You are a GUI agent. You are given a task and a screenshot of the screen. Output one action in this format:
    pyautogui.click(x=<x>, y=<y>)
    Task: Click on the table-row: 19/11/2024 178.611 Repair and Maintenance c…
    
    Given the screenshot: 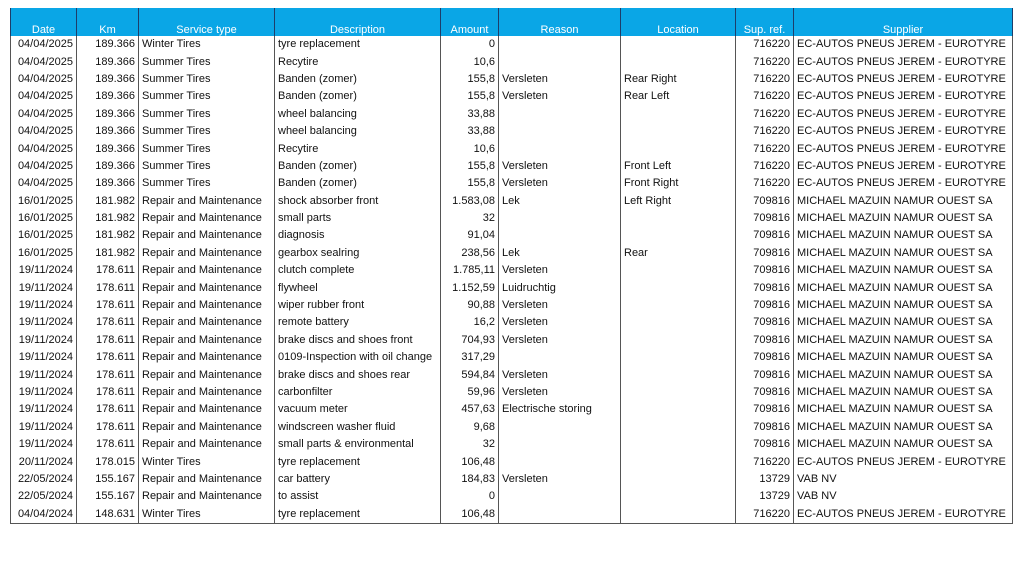 What is the action you would take?
    pyautogui.click(x=511, y=392)
    